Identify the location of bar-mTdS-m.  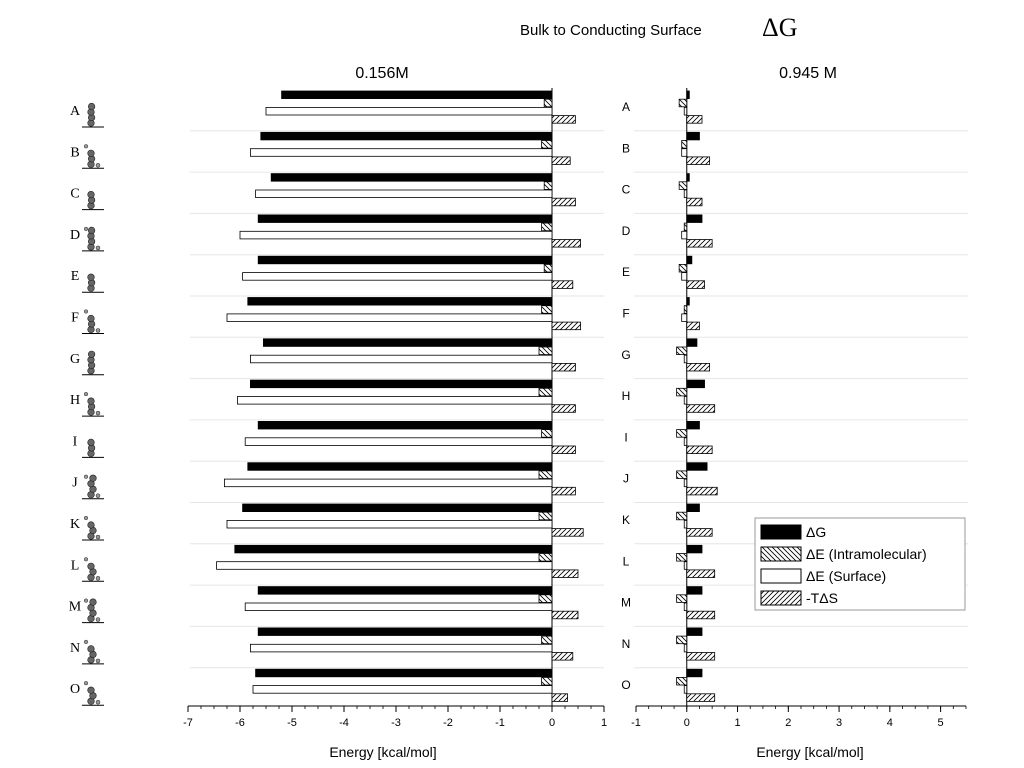
(565, 615).